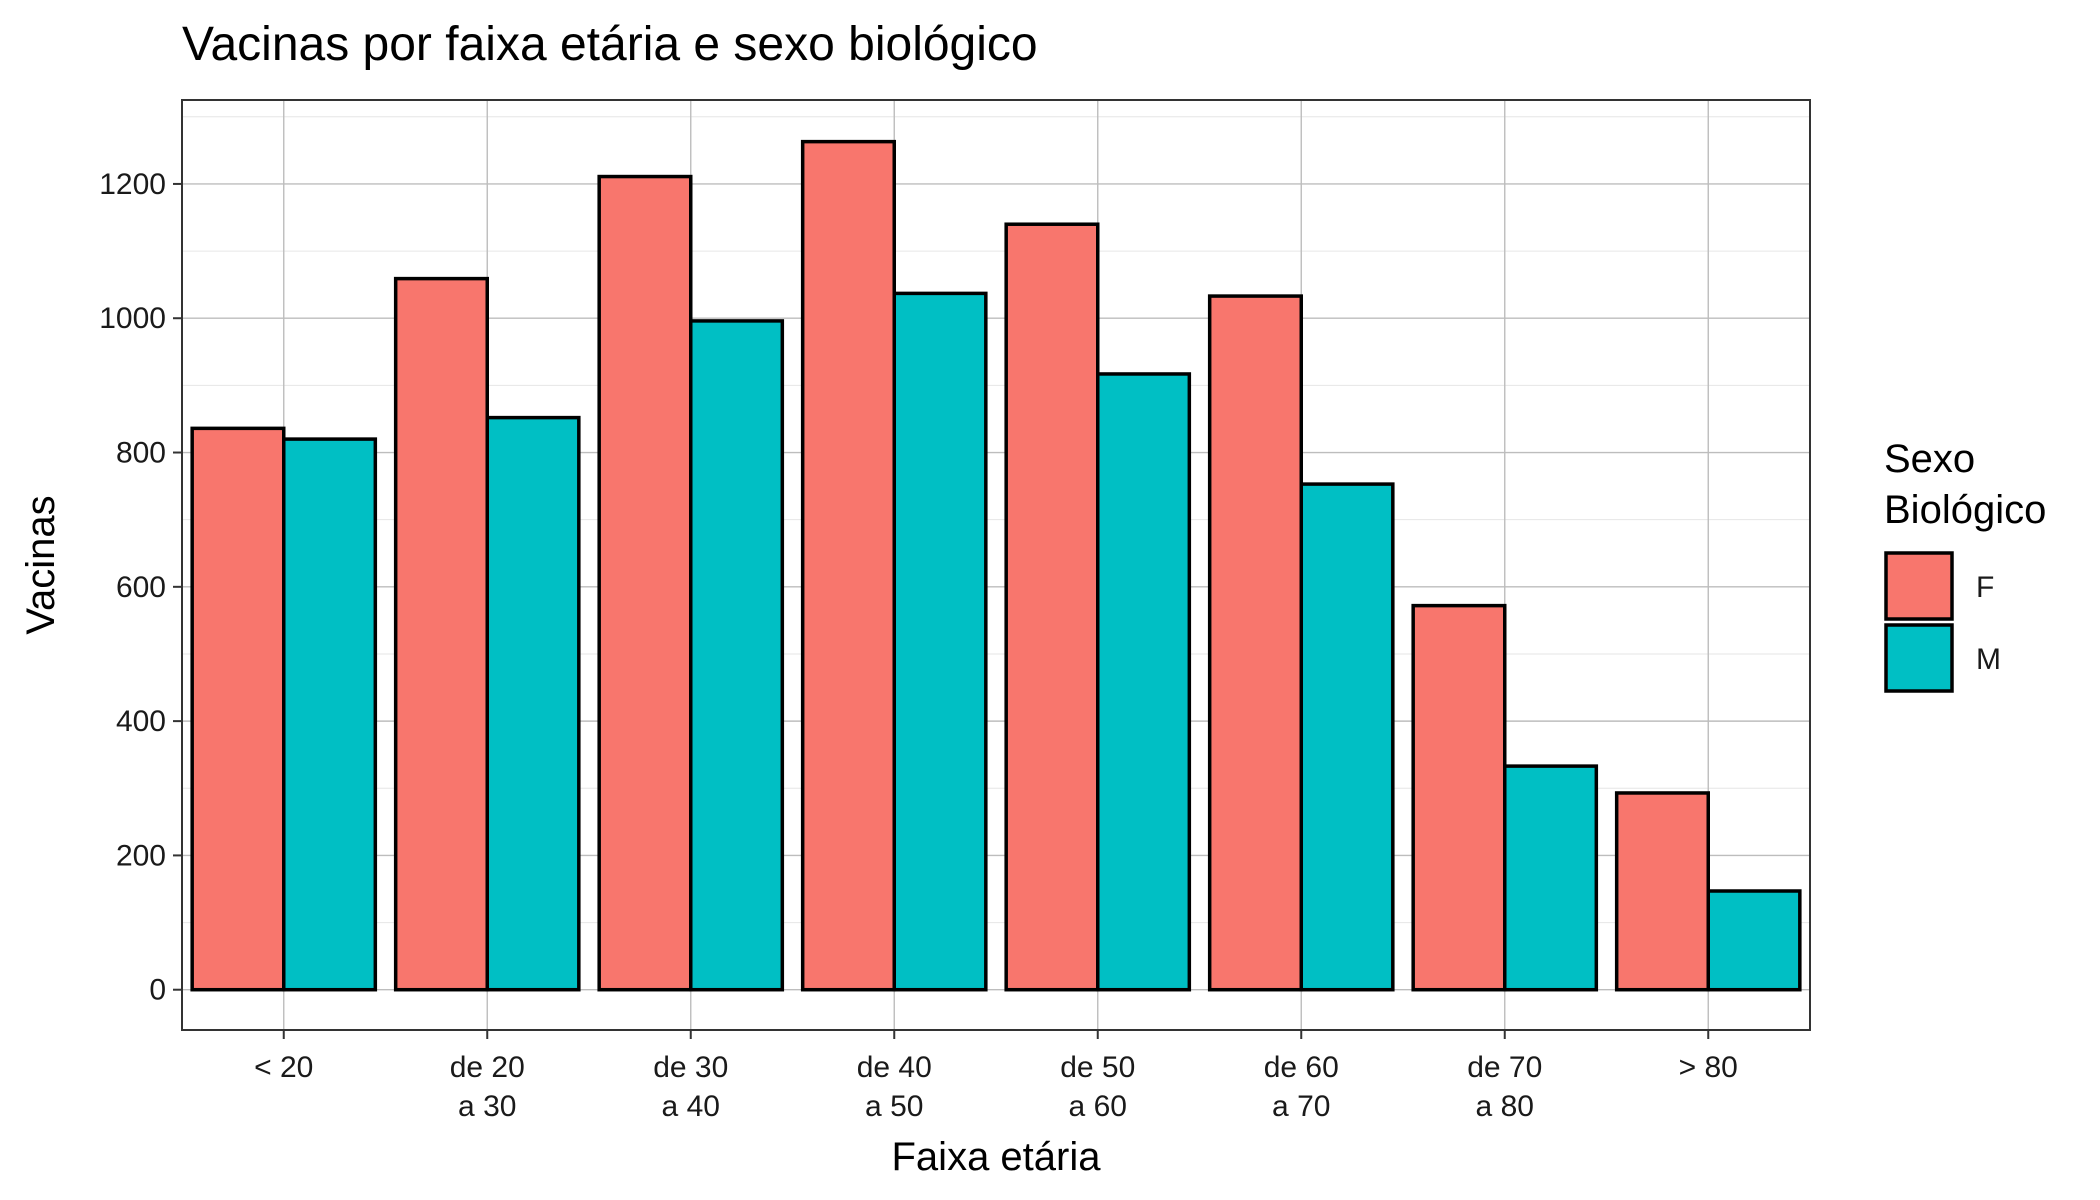 This screenshot has height=1200, width=2100. What do you see at coordinates (997, 1157) in the screenshot?
I see `x-axis-title: Faixa etária` at bounding box center [997, 1157].